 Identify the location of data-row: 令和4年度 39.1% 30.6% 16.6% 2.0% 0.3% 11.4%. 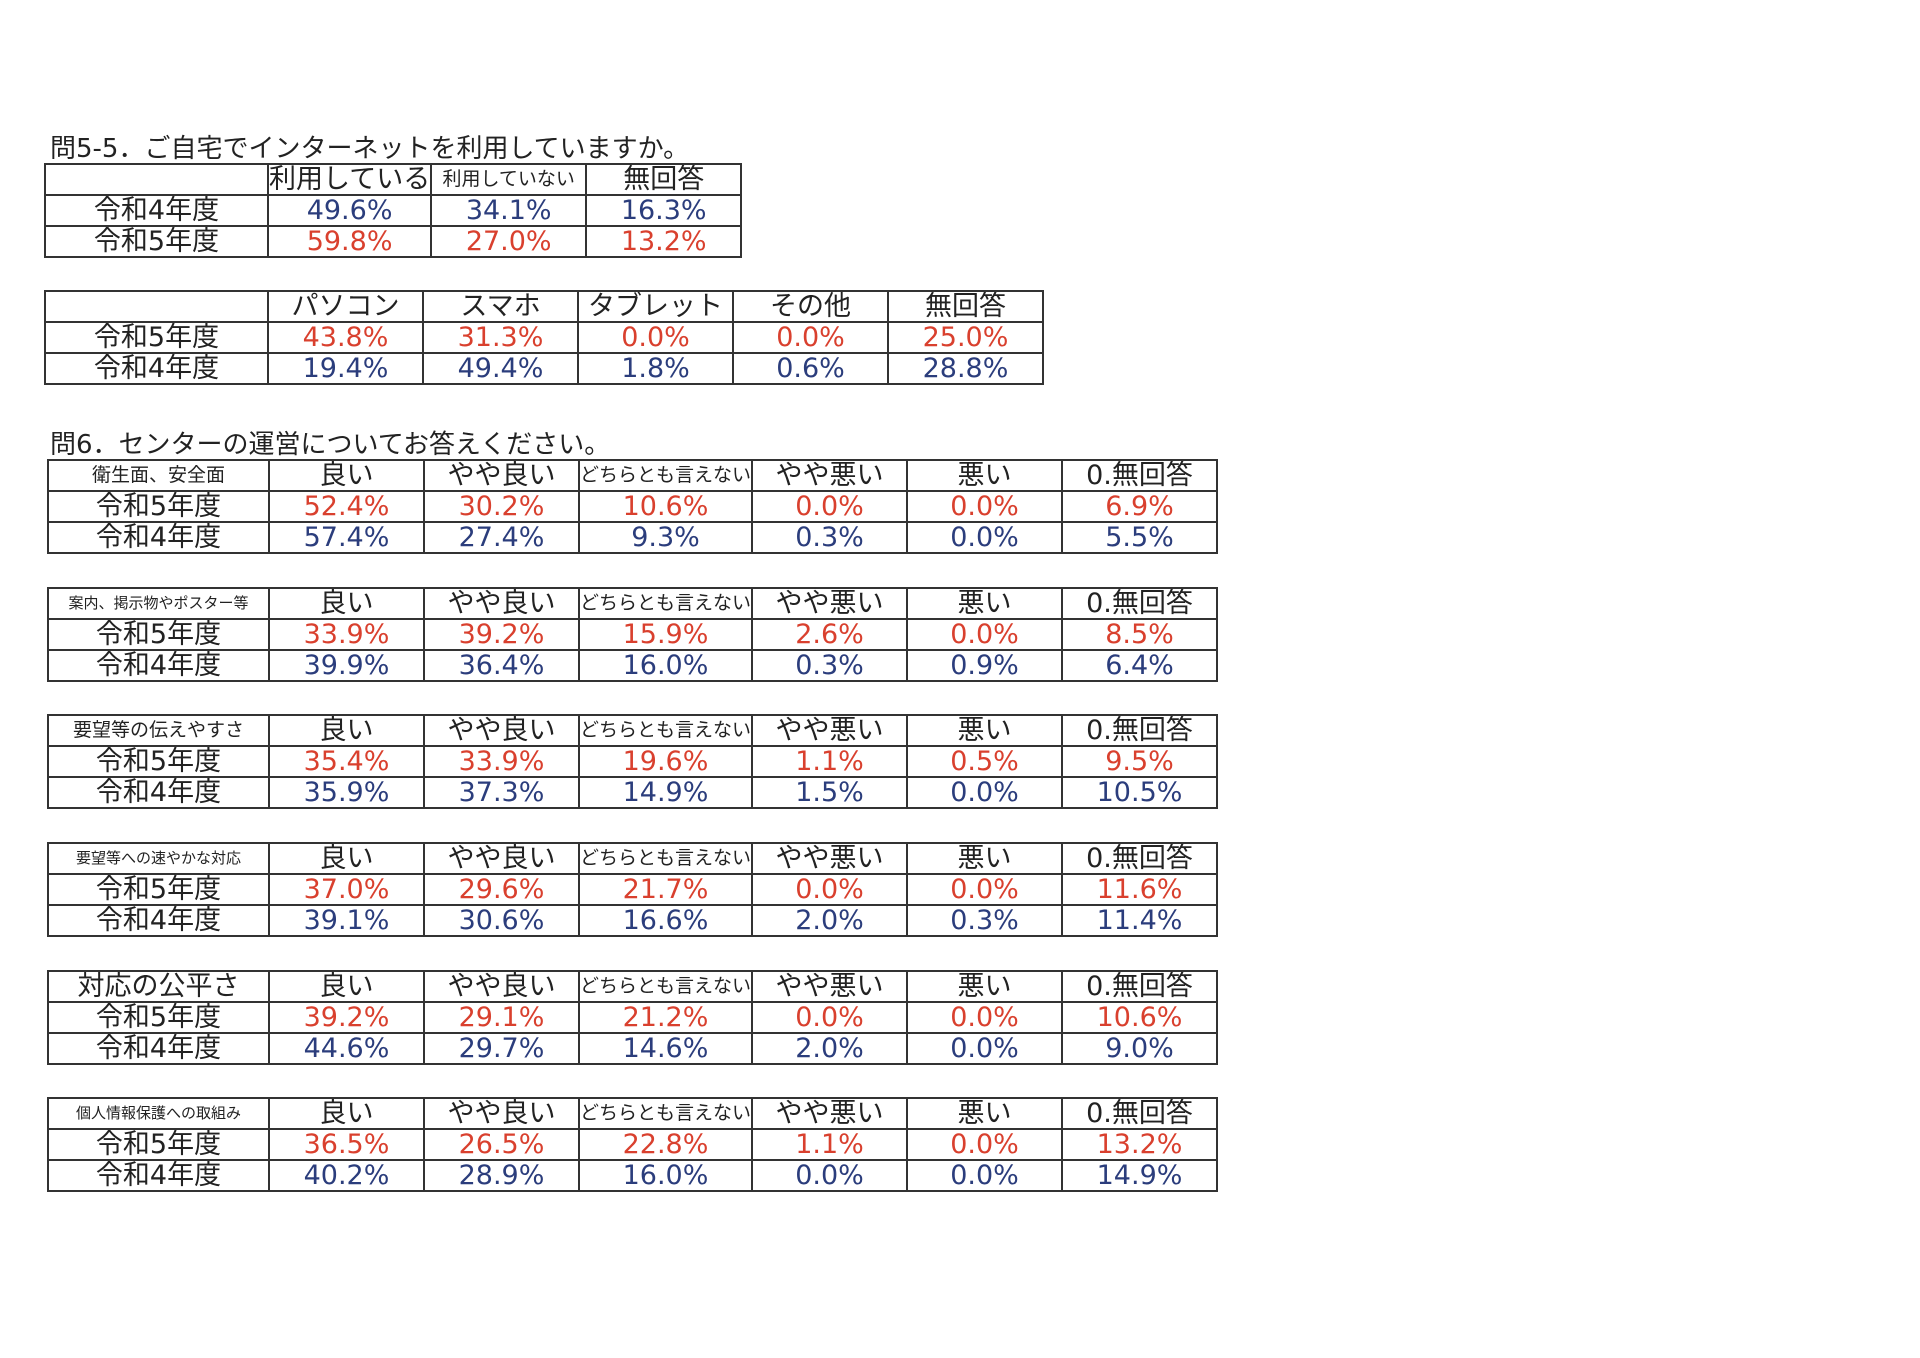
(633, 920).